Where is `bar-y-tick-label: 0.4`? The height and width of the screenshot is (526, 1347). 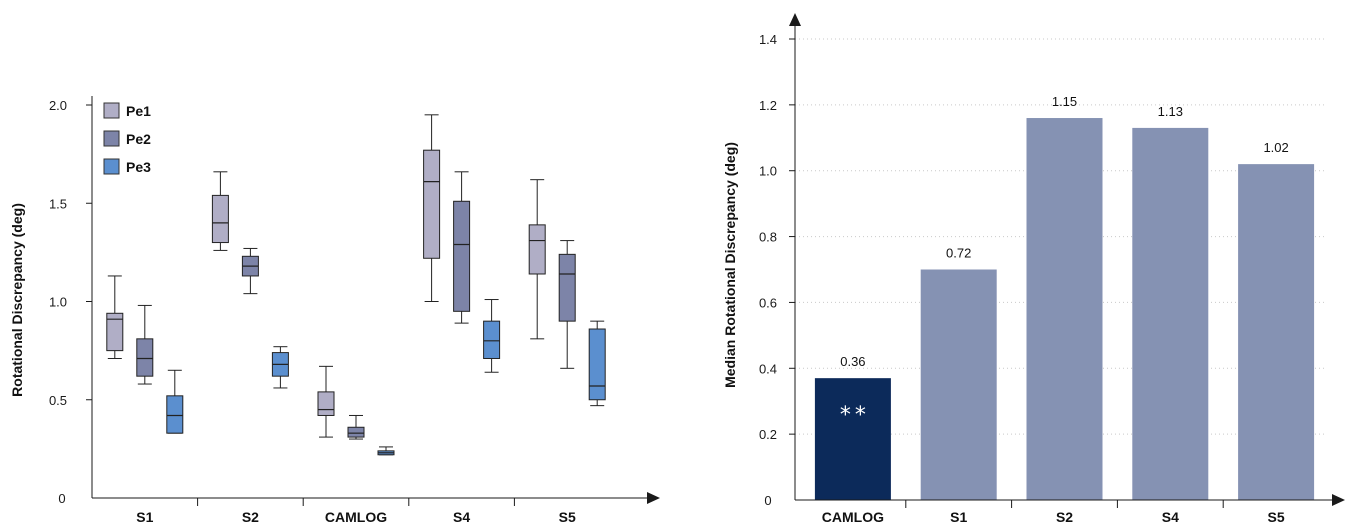
bar-y-tick-label: 0.4 is located at coordinates (768, 368).